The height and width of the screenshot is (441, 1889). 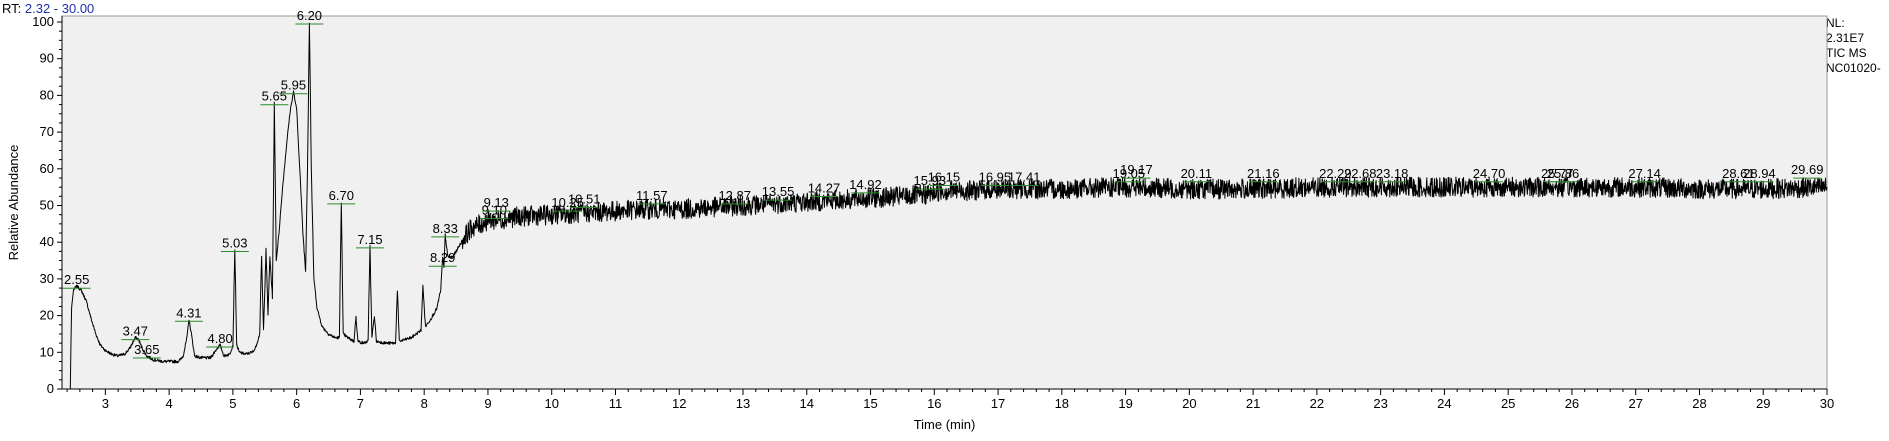 I want to click on peak-label: 19.17, so click(x=1136, y=169).